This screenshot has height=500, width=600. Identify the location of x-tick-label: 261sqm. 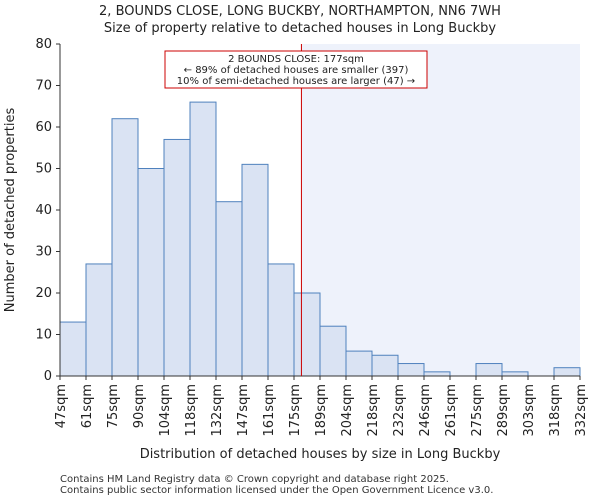
(451, 410).